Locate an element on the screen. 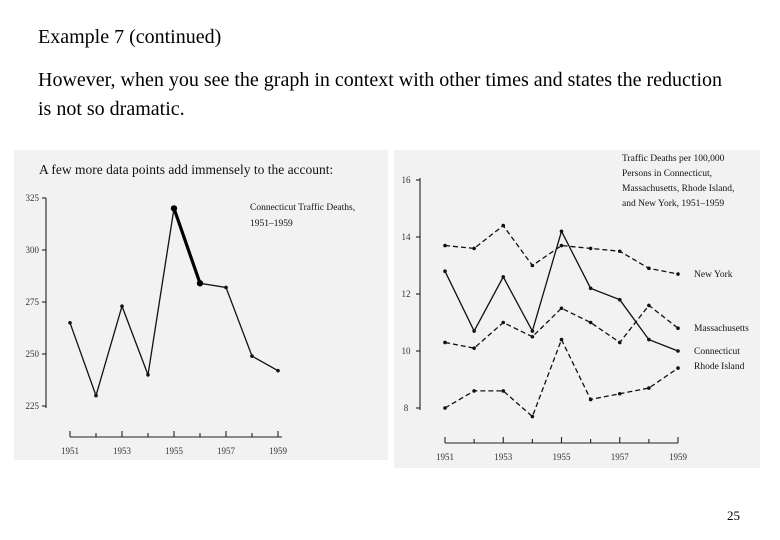 This screenshot has height=540, width=780. chart2-x-tick-label: 1957 is located at coordinates (620, 457).